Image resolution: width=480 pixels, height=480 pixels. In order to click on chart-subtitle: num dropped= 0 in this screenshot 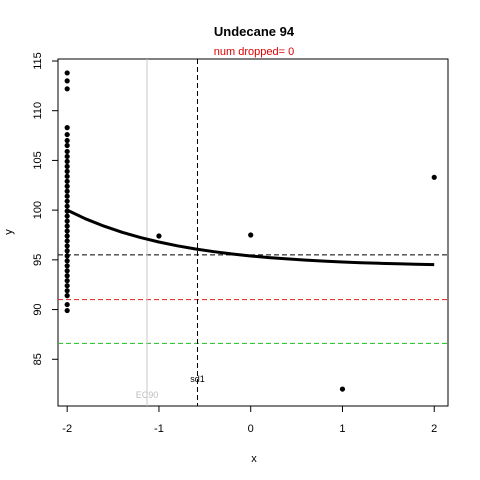, I will do `click(254, 52)`.